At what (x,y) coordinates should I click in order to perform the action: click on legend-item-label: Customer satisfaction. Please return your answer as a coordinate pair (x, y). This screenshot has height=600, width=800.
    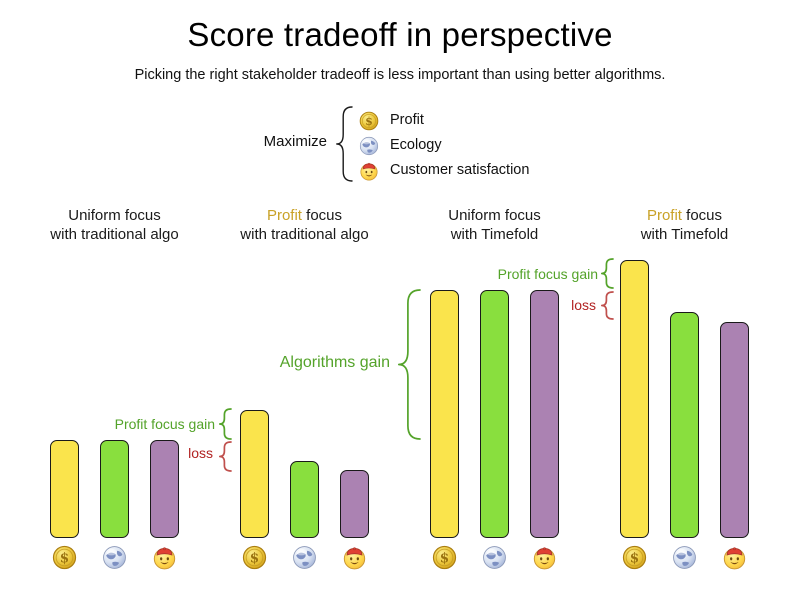
    Looking at the image, I should click on (460, 170).